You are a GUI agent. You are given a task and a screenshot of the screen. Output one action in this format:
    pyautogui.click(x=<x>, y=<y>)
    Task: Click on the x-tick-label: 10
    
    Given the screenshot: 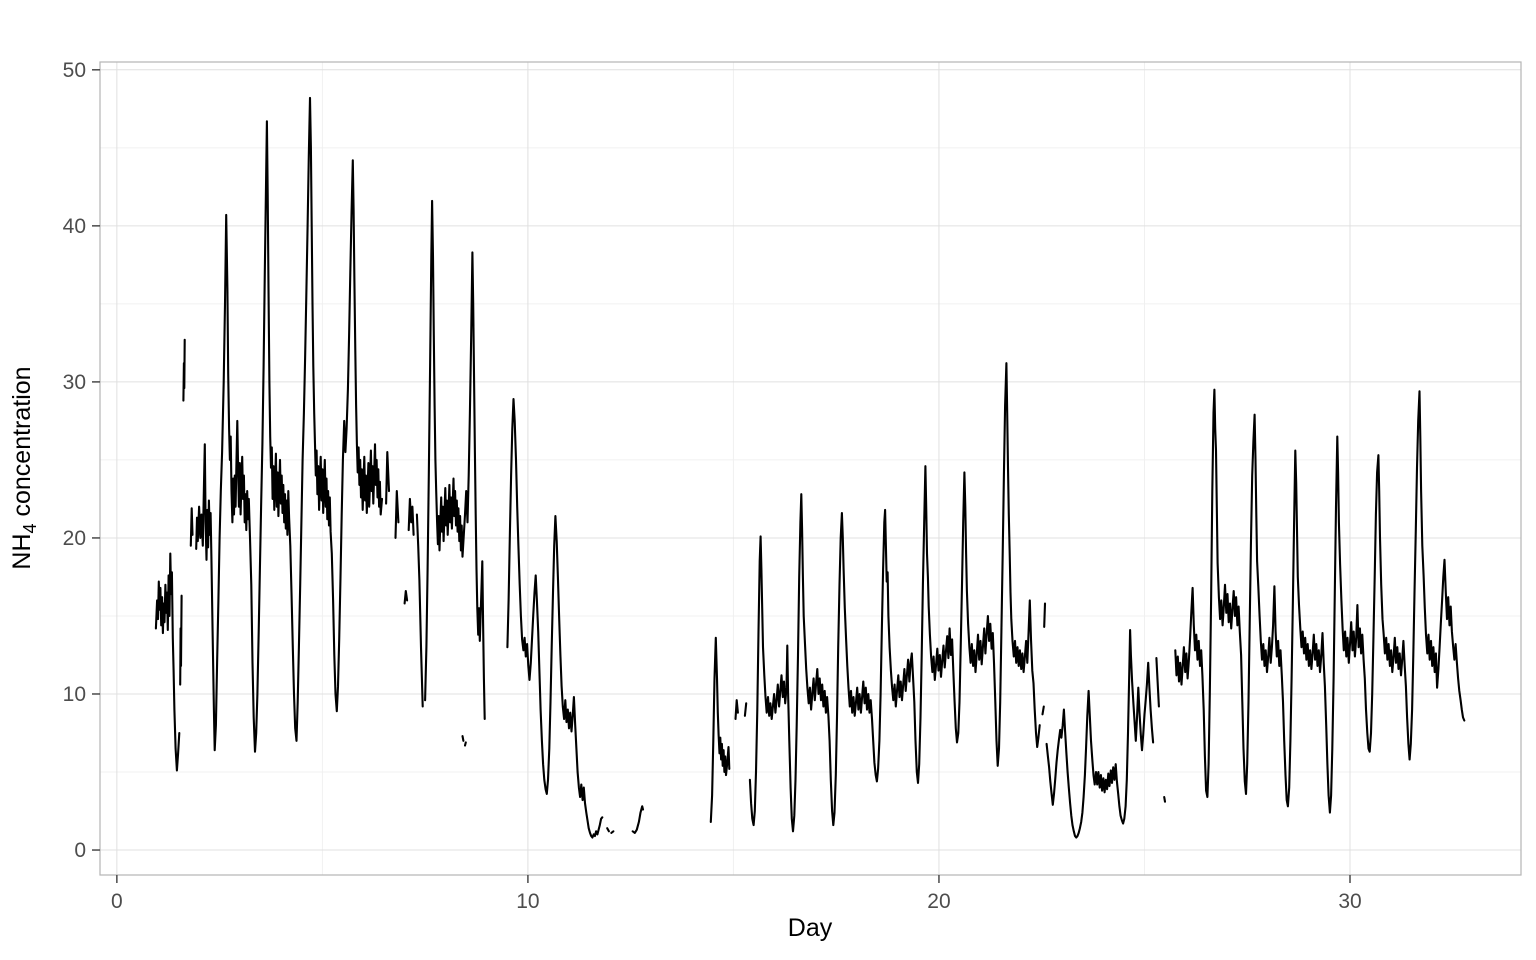 What is the action you would take?
    pyautogui.click(x=527, y=901)
    